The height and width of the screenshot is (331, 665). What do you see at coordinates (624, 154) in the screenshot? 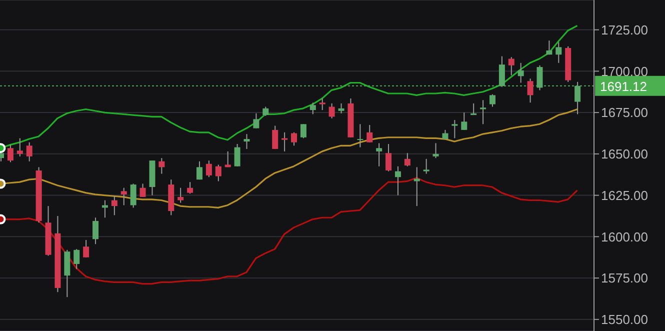
I see `y-tick-label: 1650.00` at bounding box center [624, 154].